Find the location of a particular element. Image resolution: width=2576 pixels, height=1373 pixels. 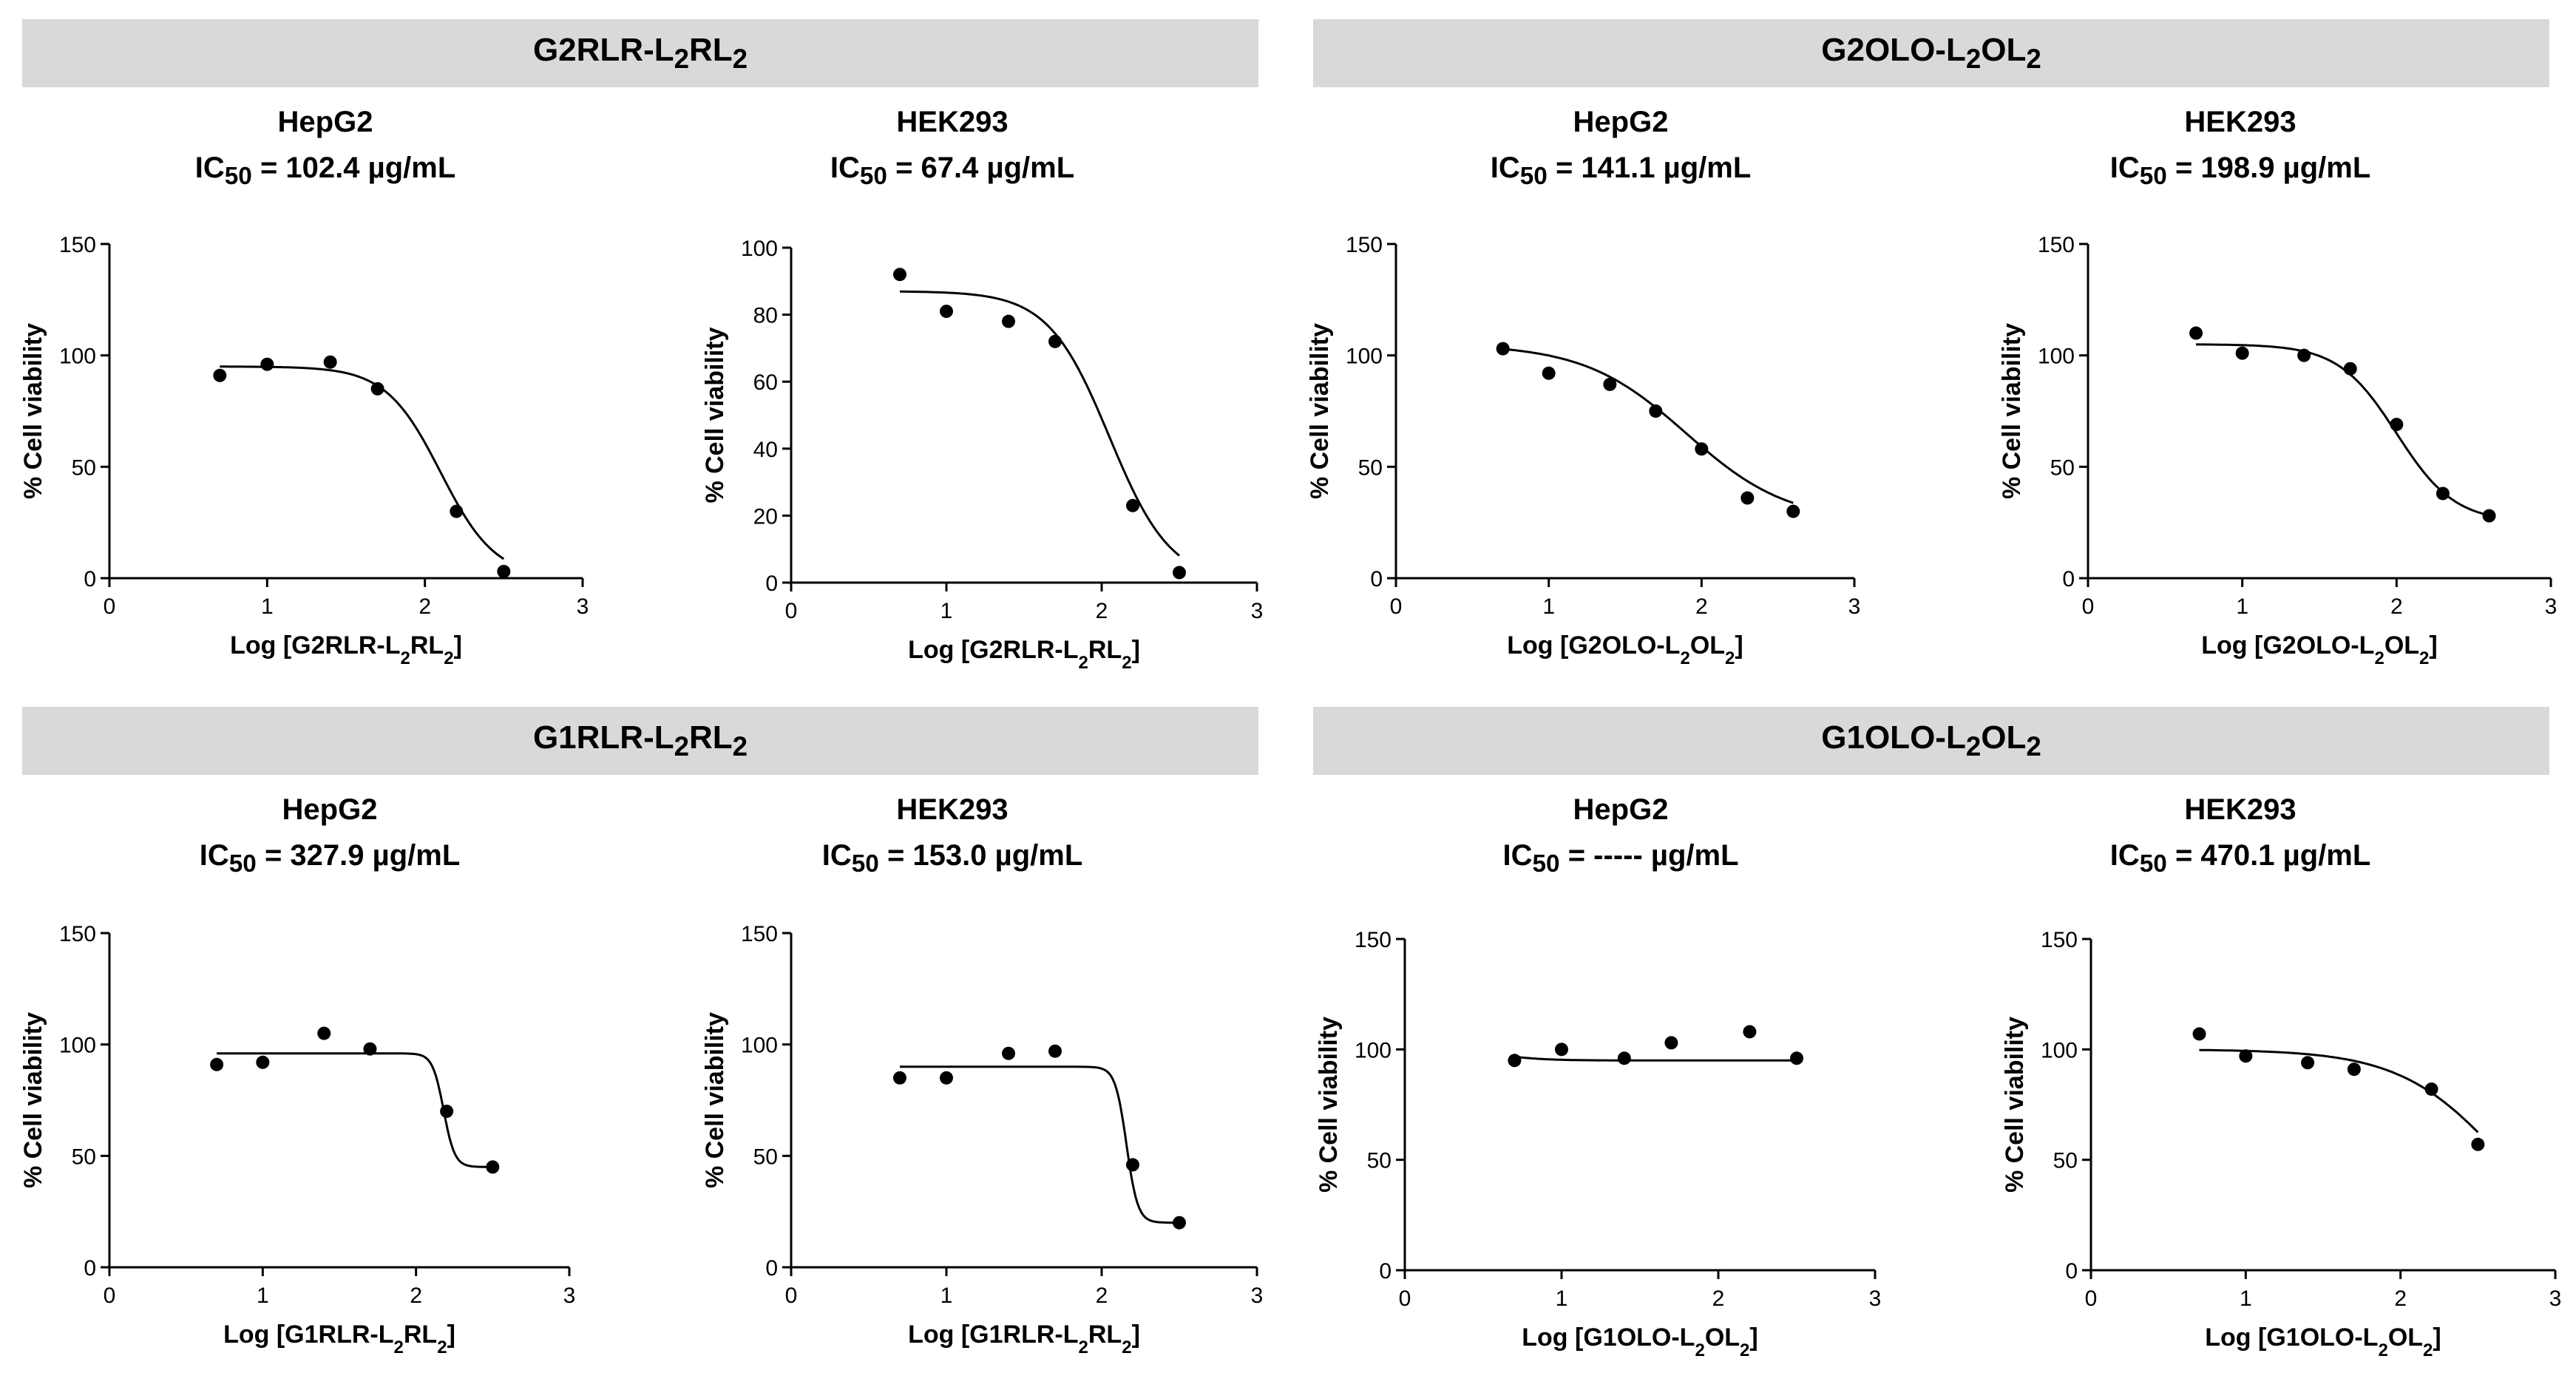

y-tick-label: 40 is located at coordinates (765, 450).